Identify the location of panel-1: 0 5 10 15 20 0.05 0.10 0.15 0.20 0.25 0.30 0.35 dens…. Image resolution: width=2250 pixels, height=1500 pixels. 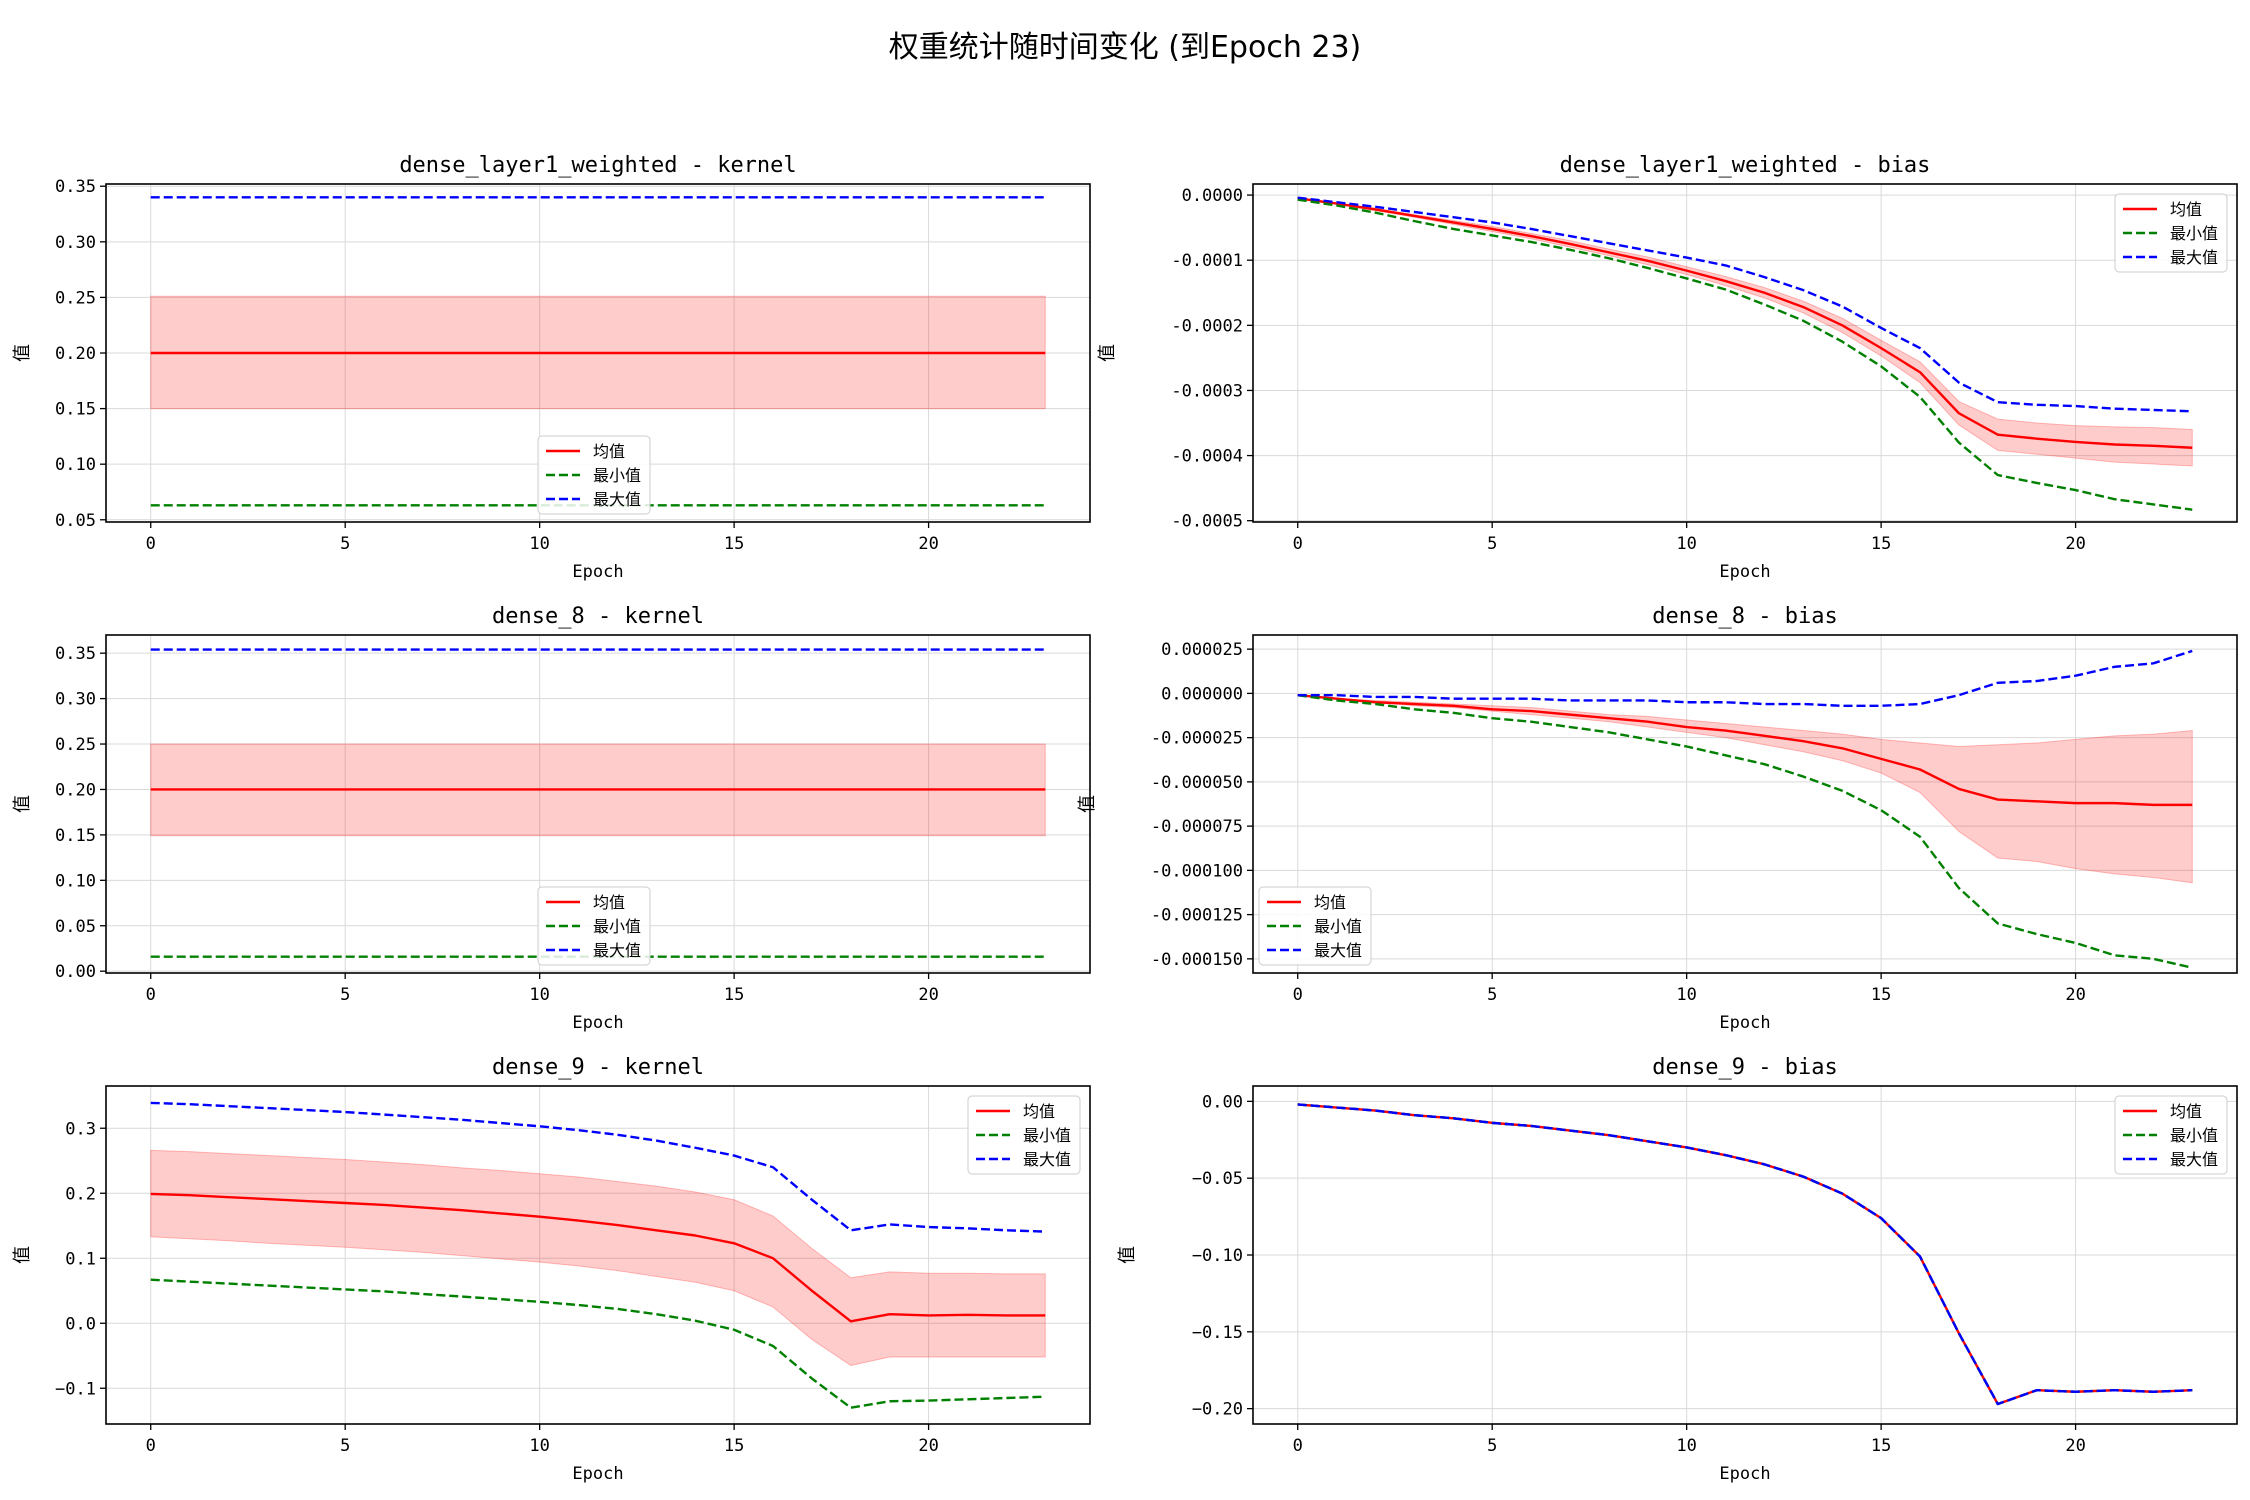
(551, 367).